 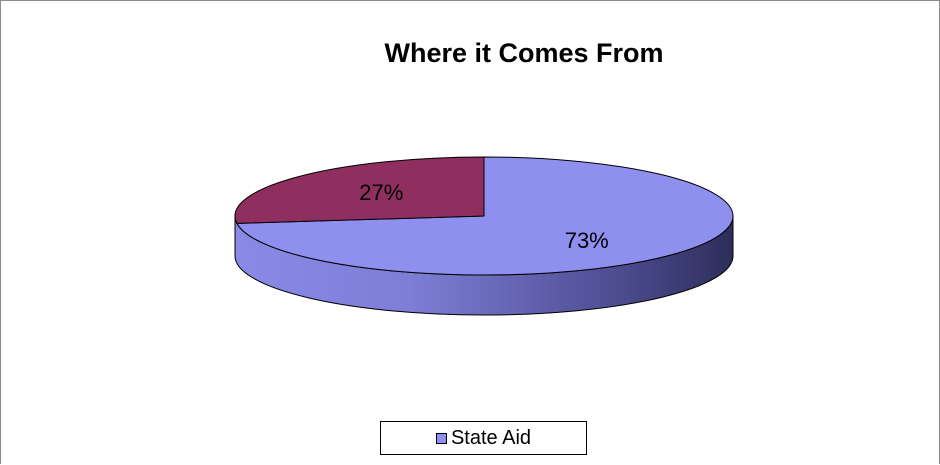 What do you see at coordinates (491, 437) in the screenshot?
I see `legend-label-state-aid: State Aid` at bounding box center [491, 437].